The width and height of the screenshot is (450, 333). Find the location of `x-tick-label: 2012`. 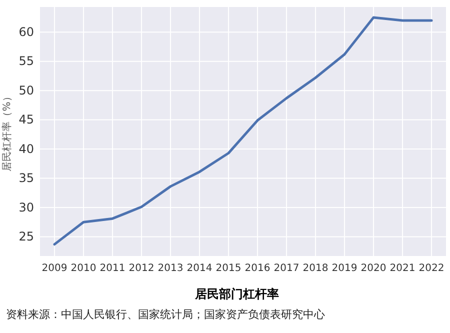

x-tick-label: 2012 is located at coordinates (141, 268).